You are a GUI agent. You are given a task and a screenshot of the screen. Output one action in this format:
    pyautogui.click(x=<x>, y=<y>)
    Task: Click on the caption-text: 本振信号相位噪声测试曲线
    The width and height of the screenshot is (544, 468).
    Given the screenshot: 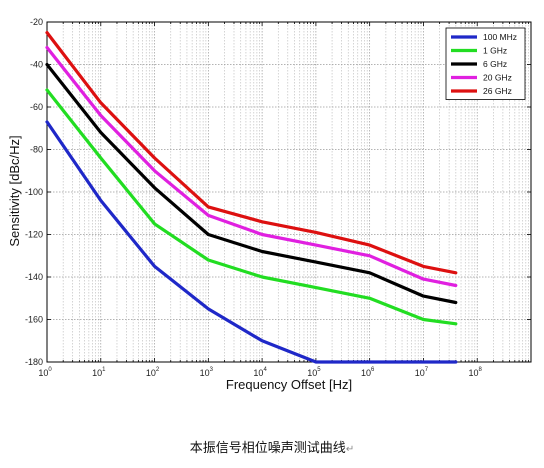 What is the action you would take?
    pyautogui.click(x=267, y=448)
    